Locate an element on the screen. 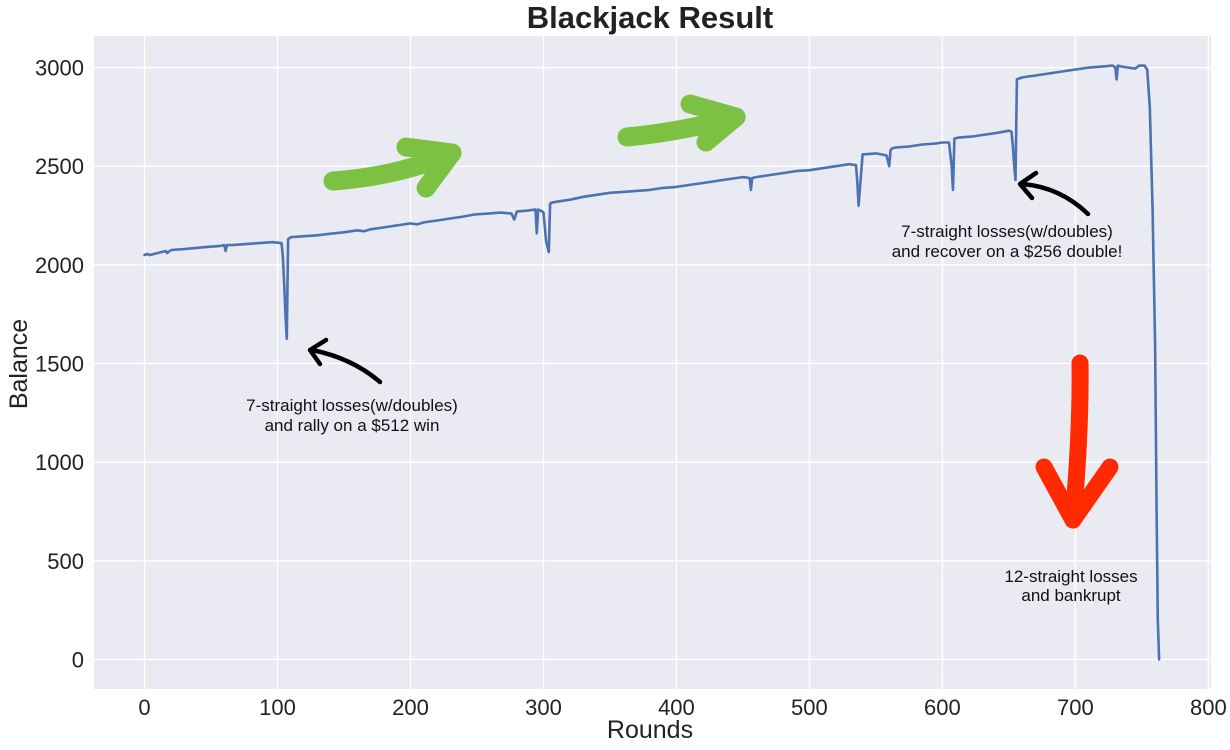 This screenshot has height=750, width=1230. y-tick-label: 500 is located at coordinates (65, 561).